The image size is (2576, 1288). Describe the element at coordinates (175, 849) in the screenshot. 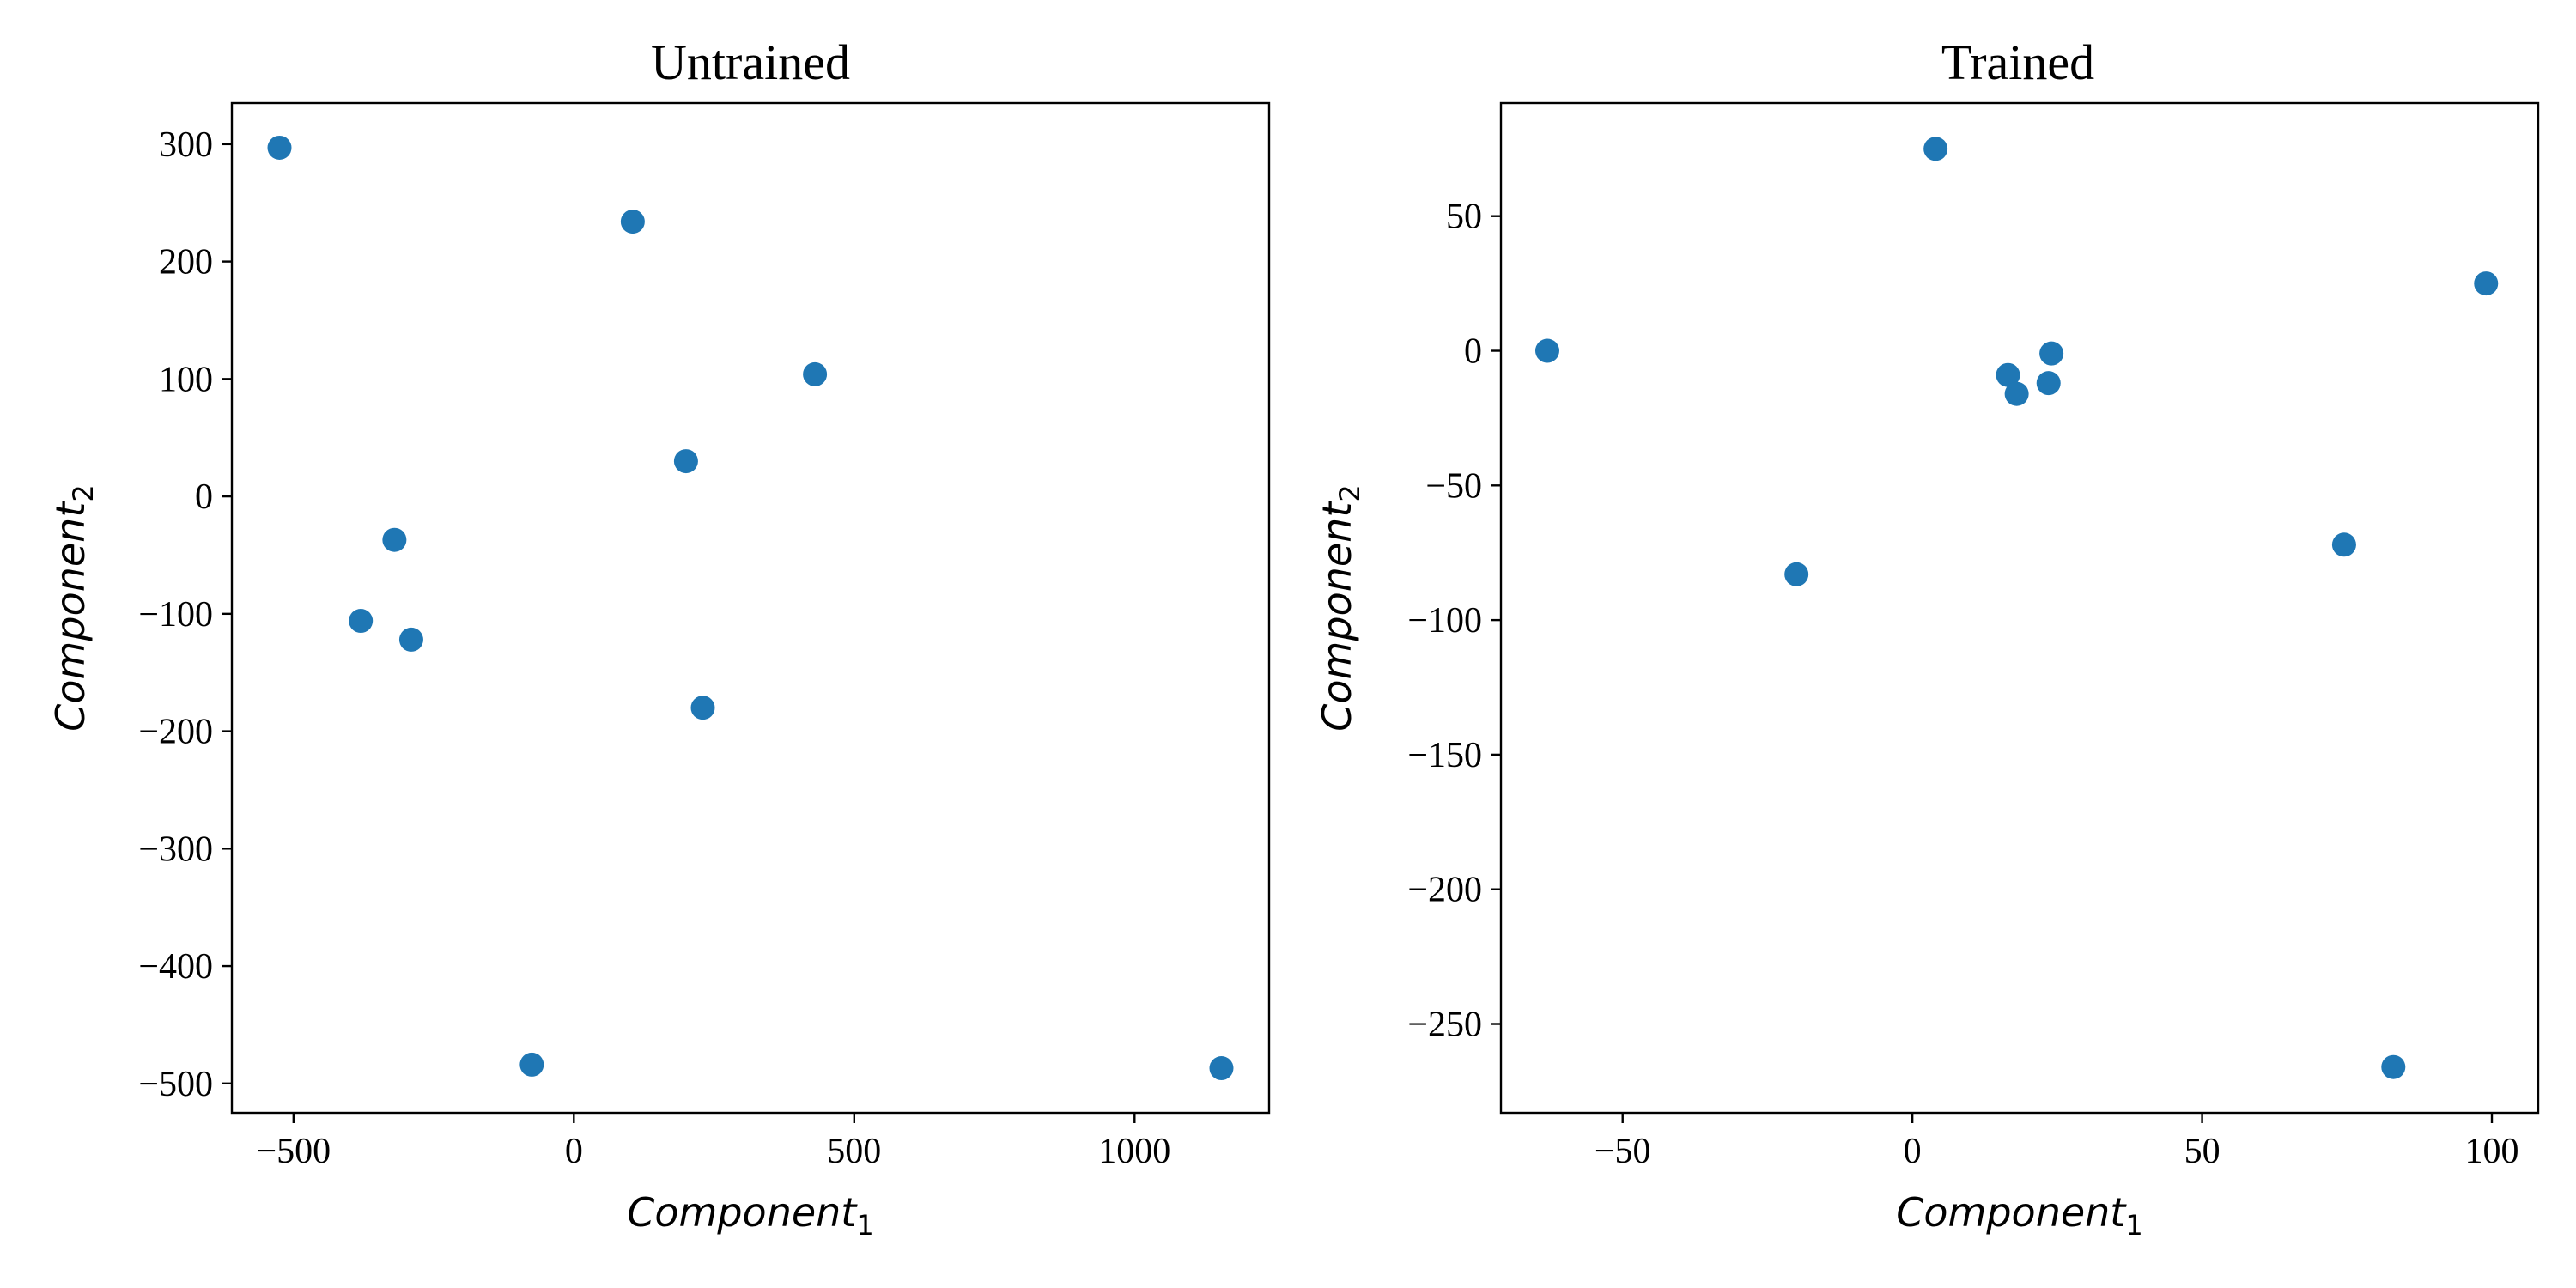

I see `y-tick-label: −300` at that location.